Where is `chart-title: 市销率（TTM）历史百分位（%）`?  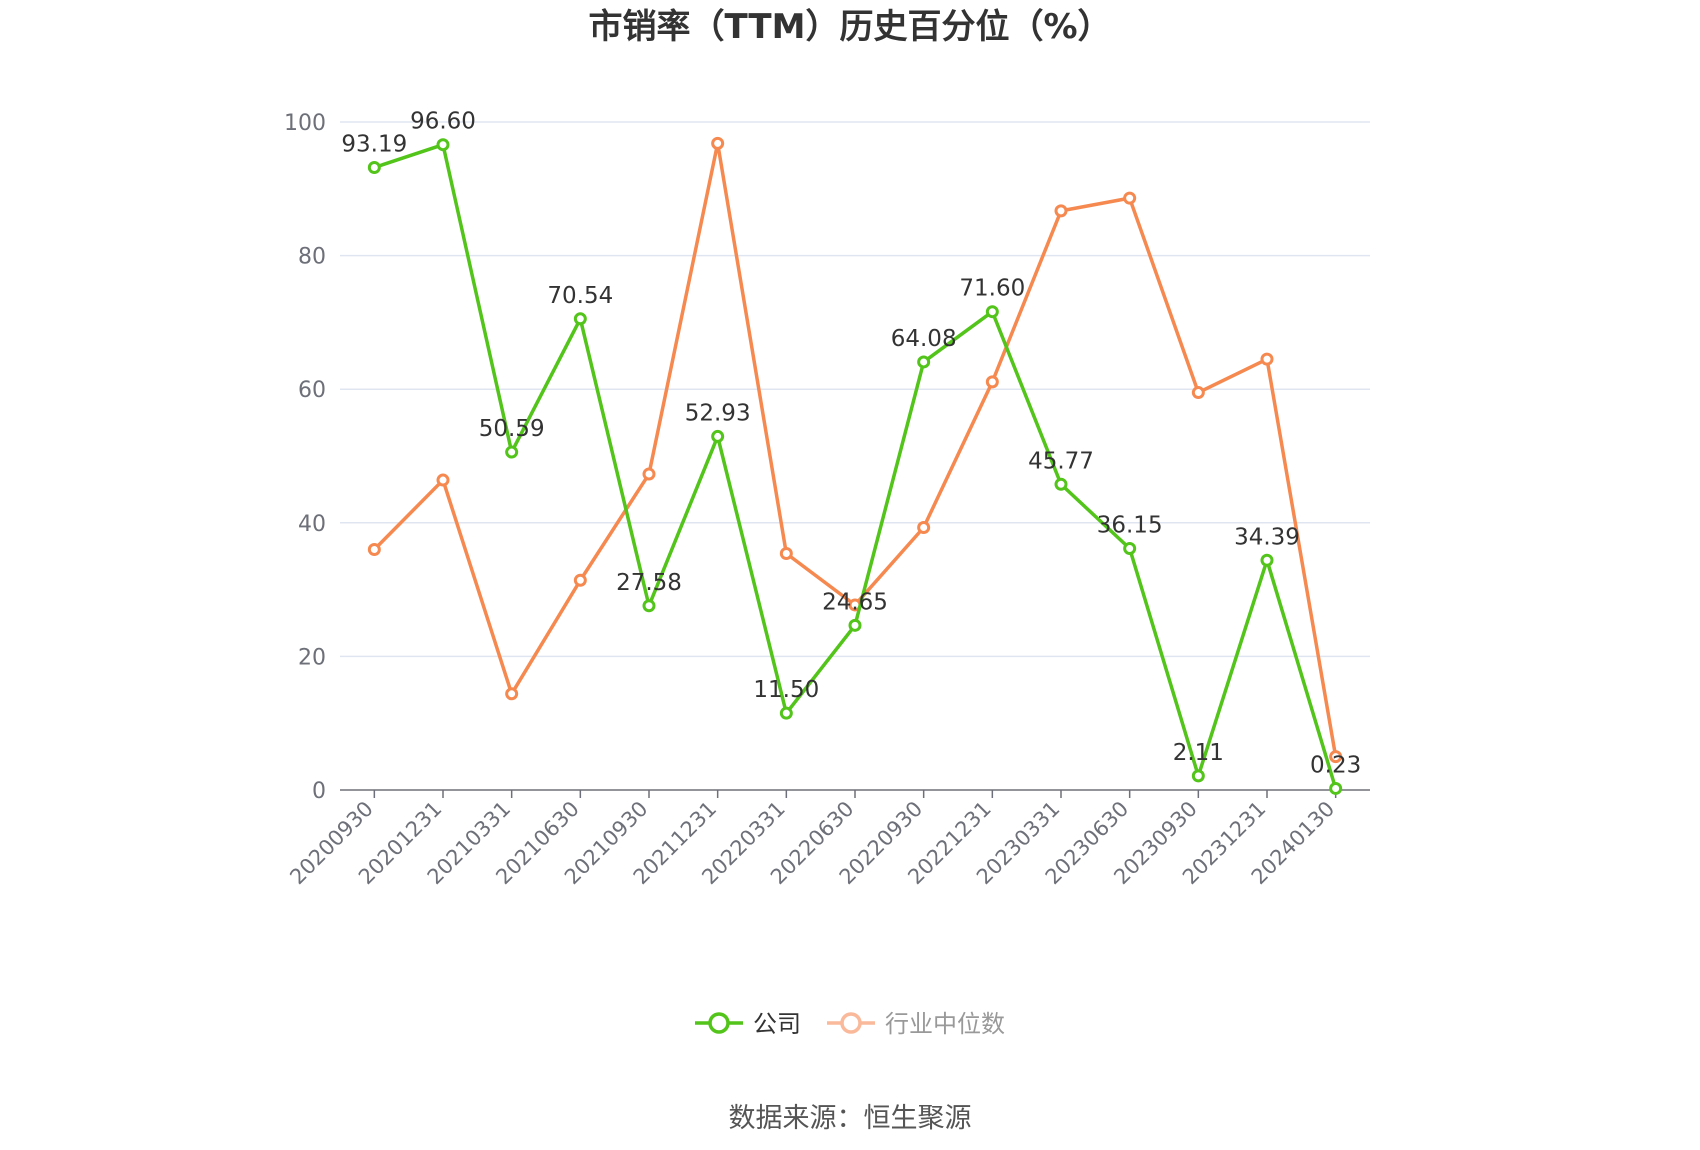
chart-title: 市销率（TTM）历史百分位（%） is located at coordinates (849, 27).